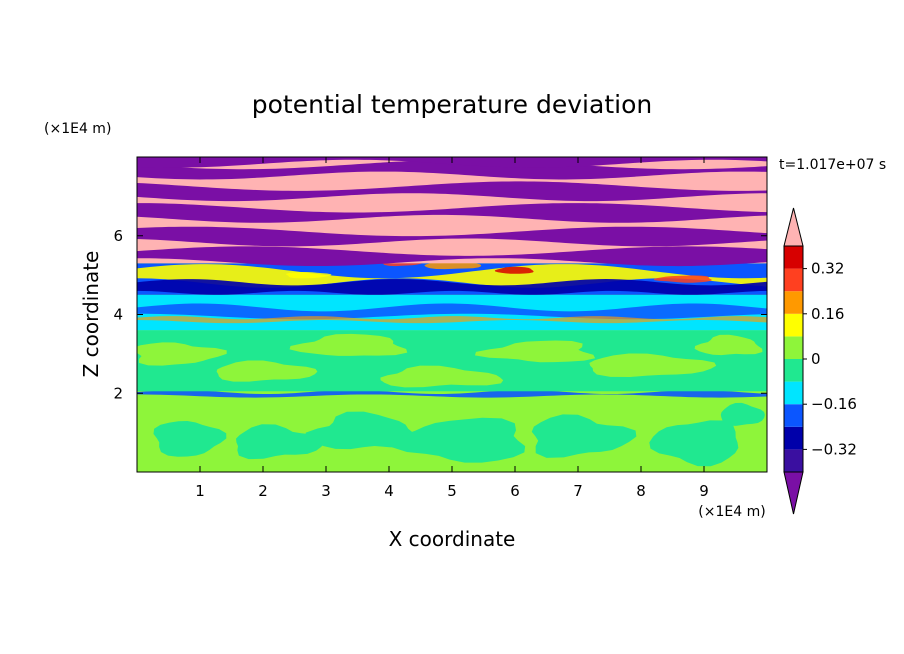 This screenshot has width=904, height=654. What do you see at coordinates (452, 104) in the screenshot?
I see `chart-title: potential temperature deviation` at bounding box center [452, 104].